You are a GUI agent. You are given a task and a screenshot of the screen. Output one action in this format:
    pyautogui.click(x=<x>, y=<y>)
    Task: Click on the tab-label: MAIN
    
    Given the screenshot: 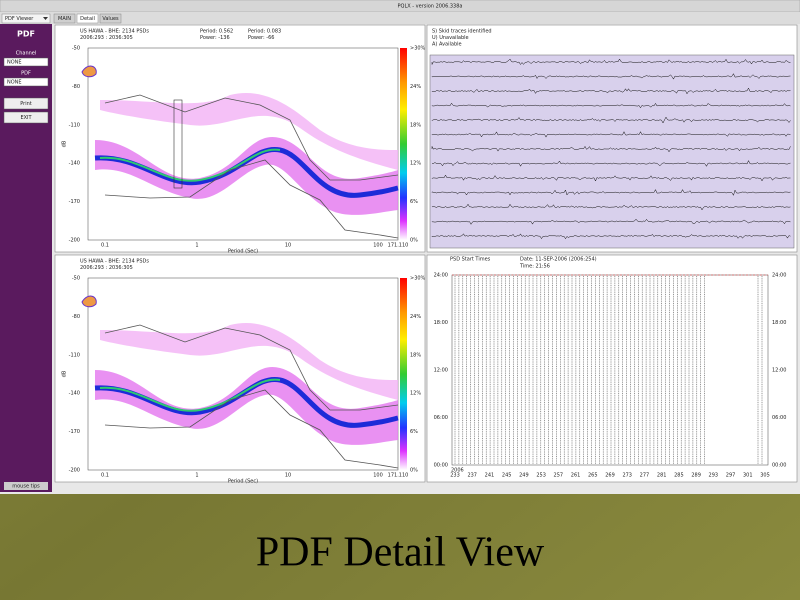 What is the action you would take?
    pyautogui.click(x=64, y=19)
    